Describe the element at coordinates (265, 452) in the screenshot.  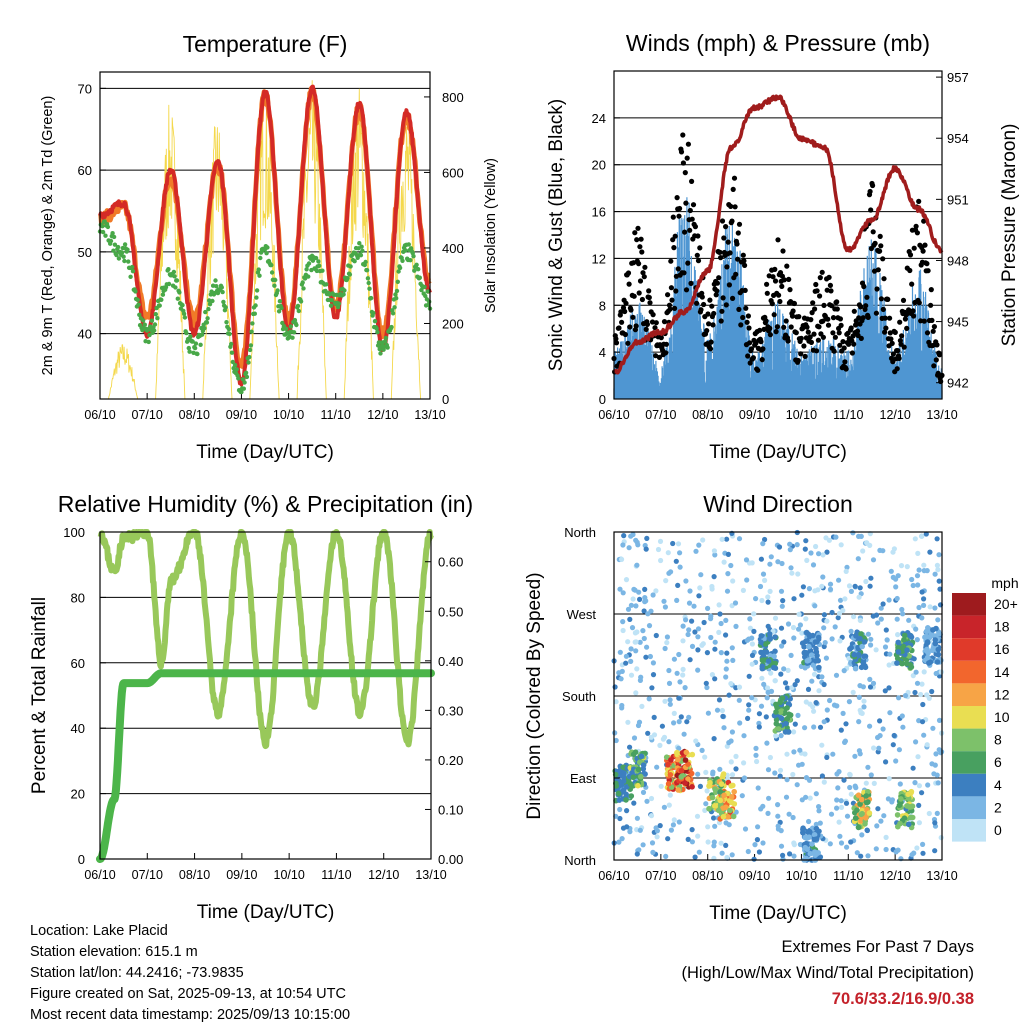
I see `x-axis-label-1: Time (Day/UTC)` at that location.